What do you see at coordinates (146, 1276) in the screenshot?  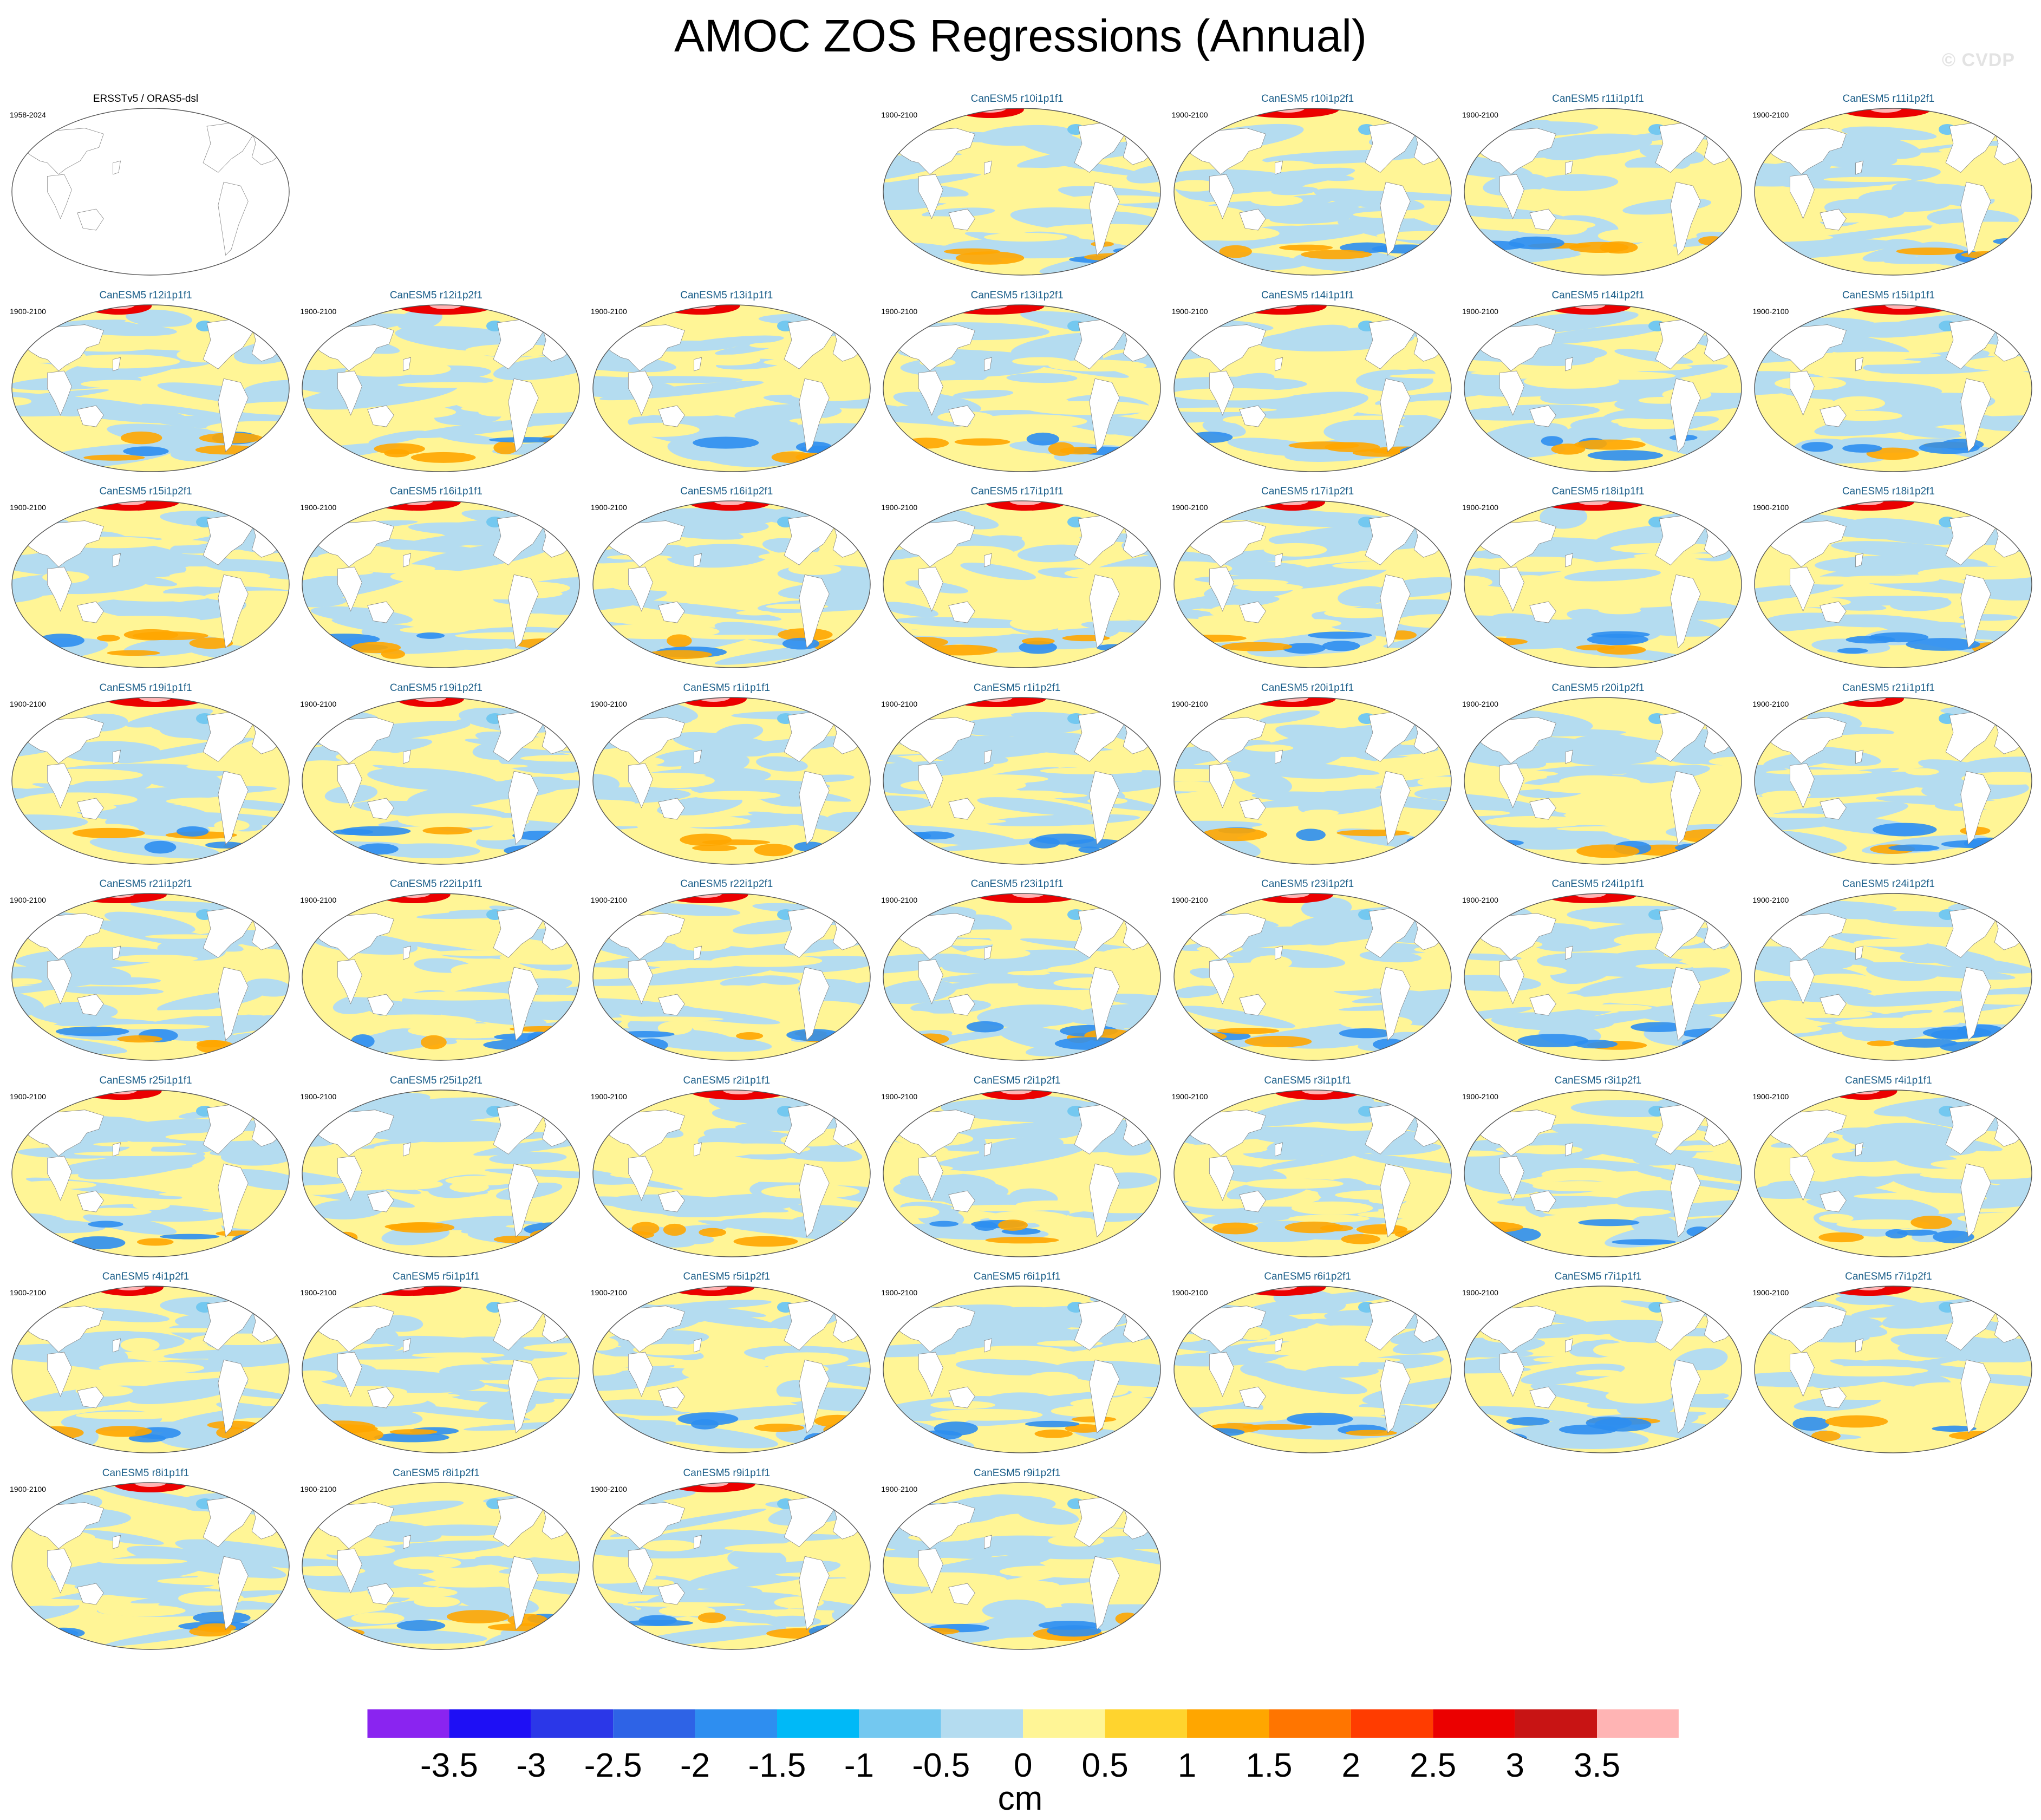 I see `panel-title: CanESM5 r4i1p2f1` at bounding box center [146, 1276].